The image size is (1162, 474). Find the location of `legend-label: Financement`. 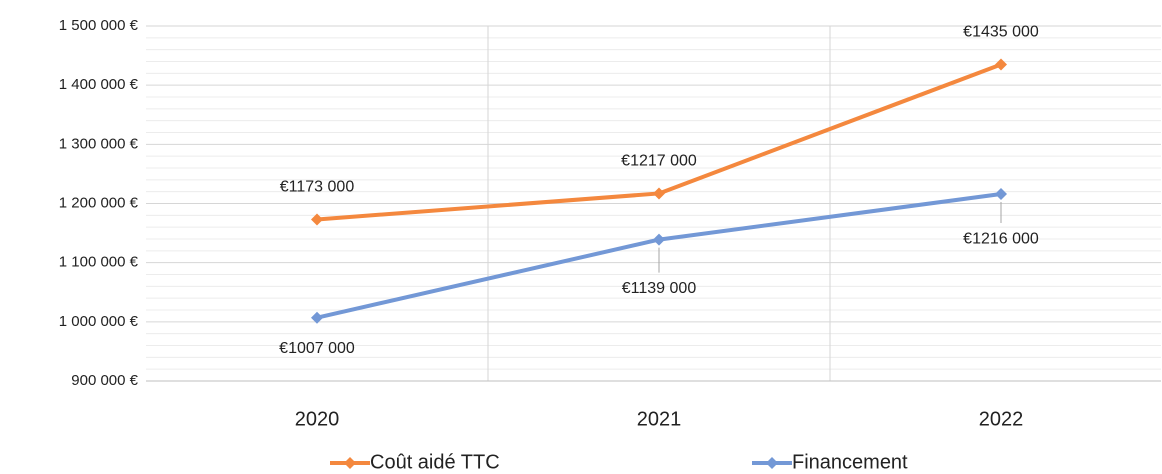

legend-label: Financement is located at coordinates (850, 462).